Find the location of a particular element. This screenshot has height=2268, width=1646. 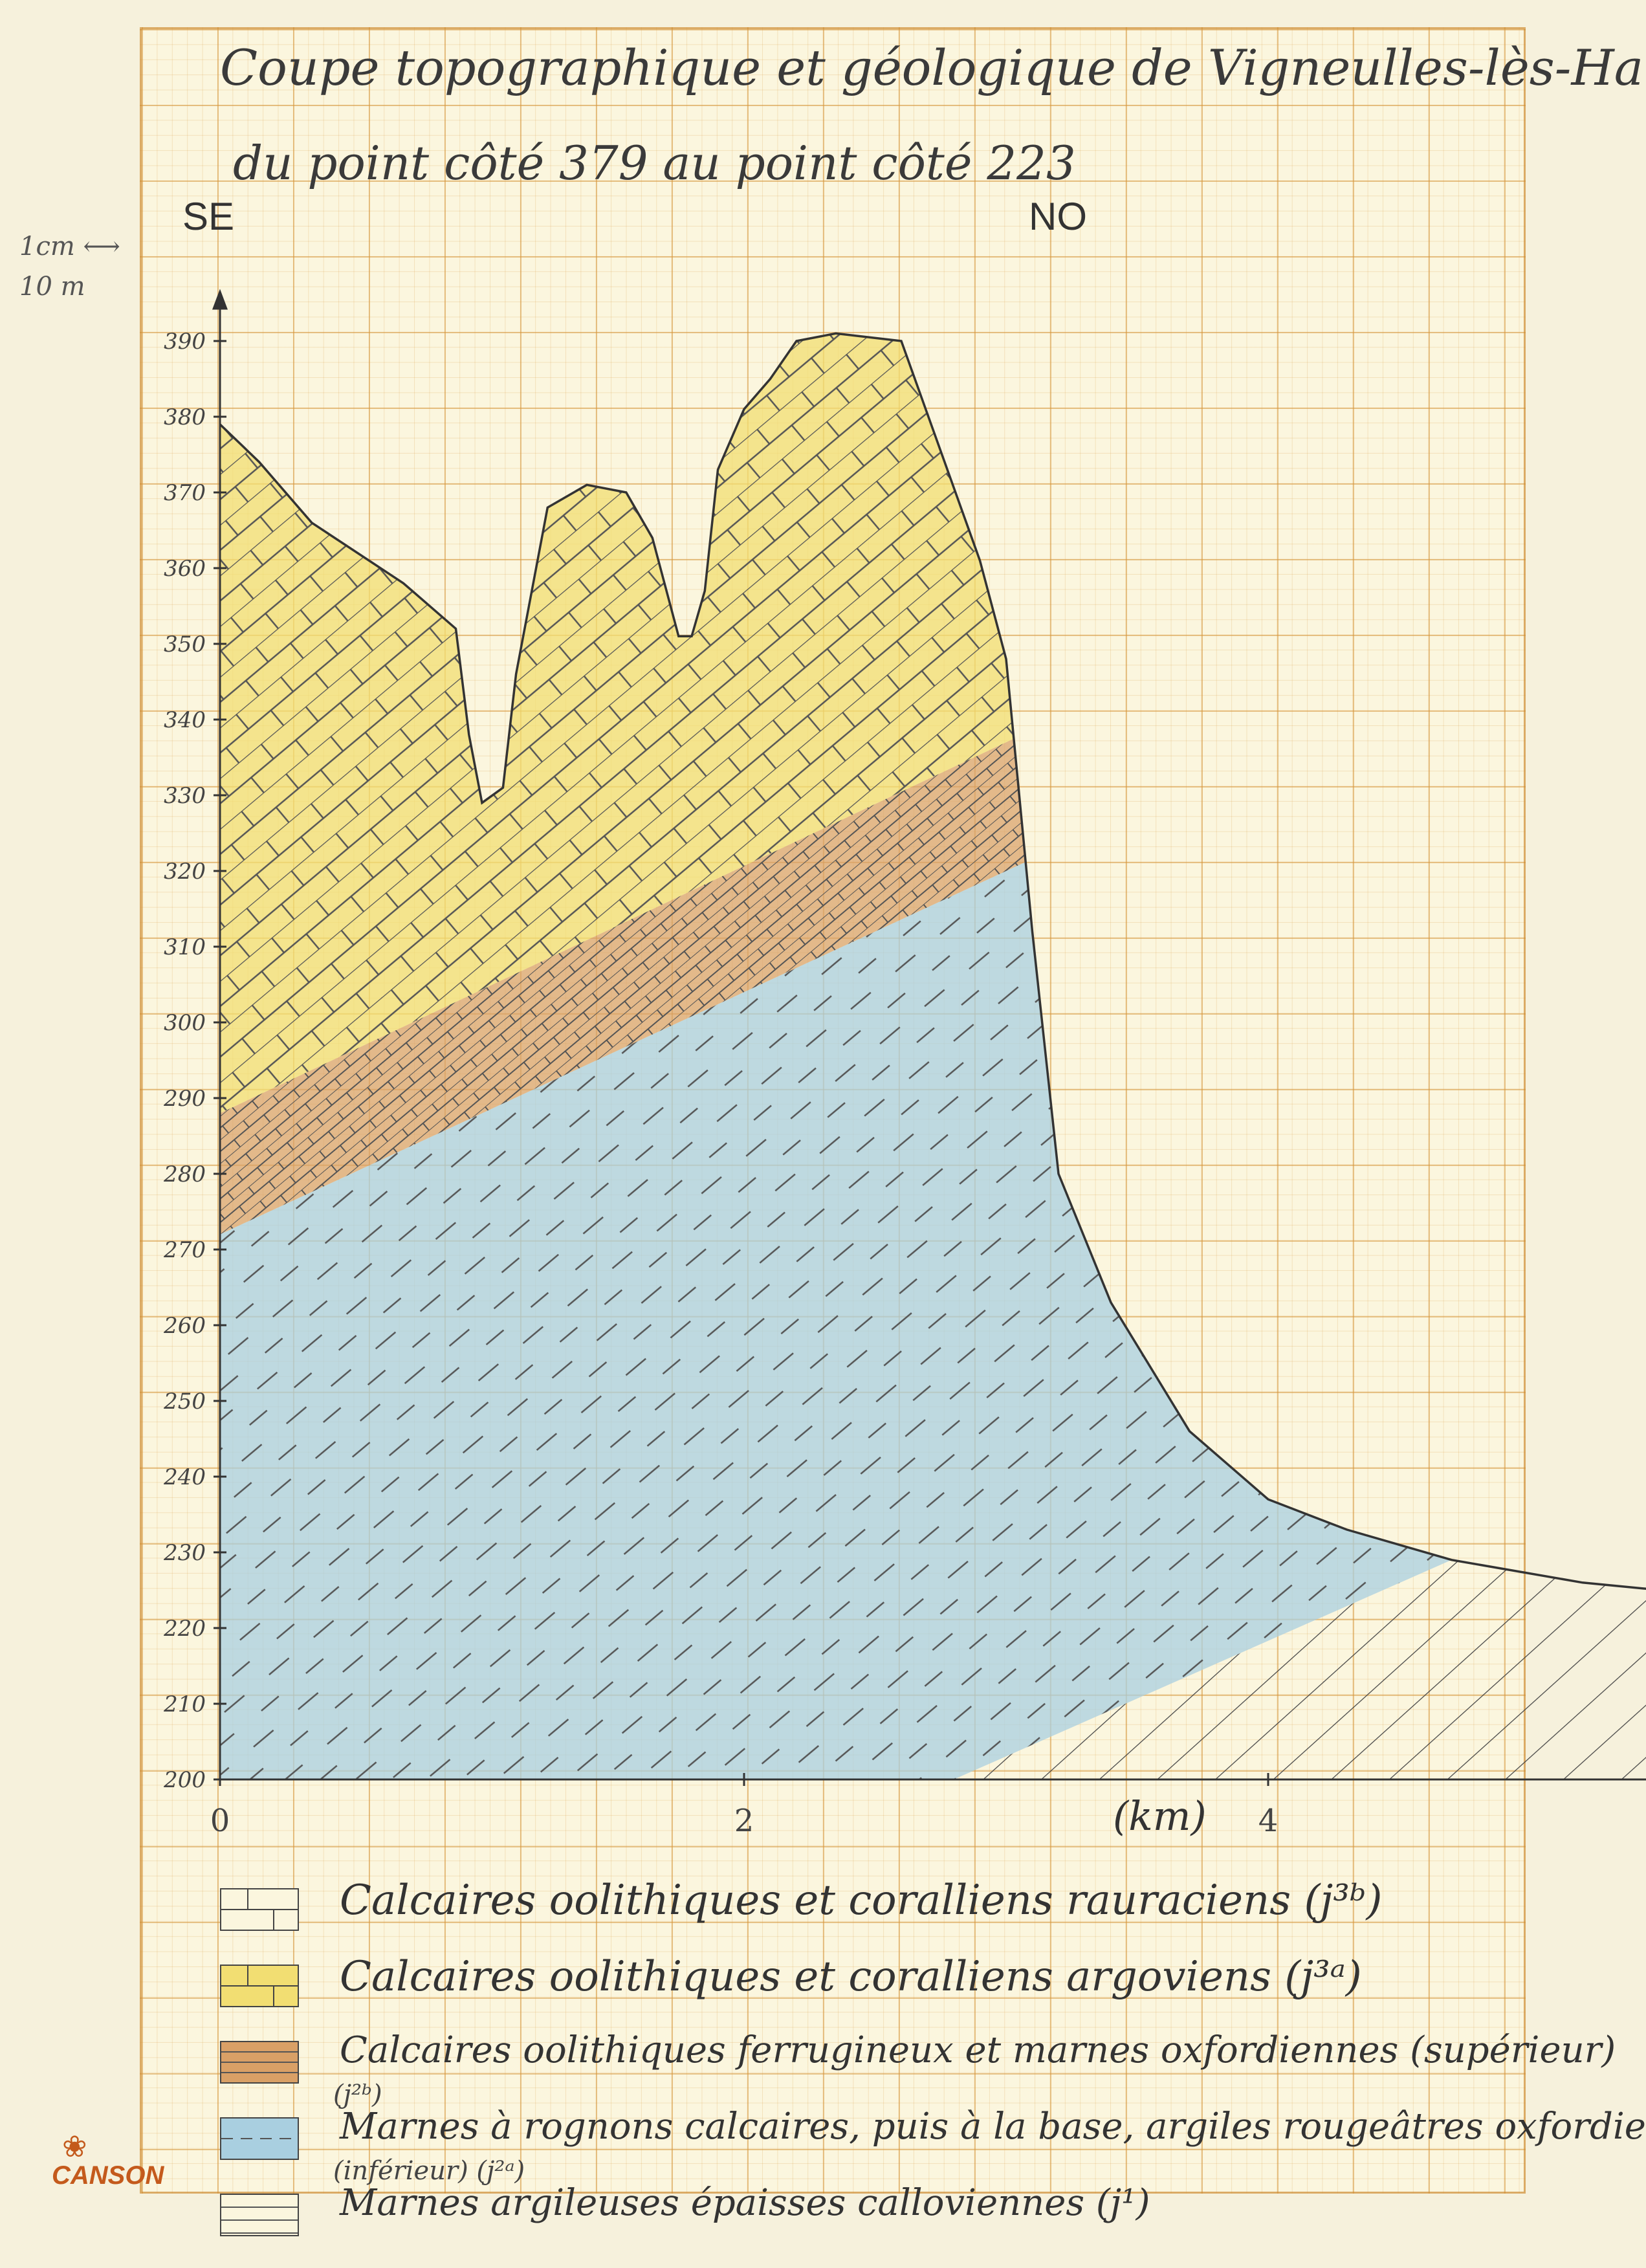

y-tick-label: 230 is located at coordinates (184, 1553).